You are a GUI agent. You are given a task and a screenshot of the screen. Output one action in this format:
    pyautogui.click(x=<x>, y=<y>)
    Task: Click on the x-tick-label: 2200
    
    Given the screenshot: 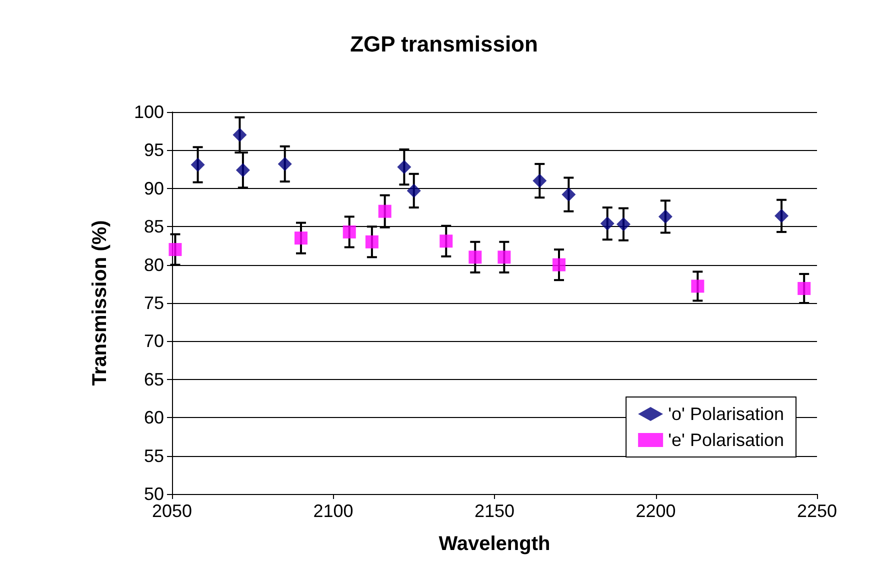 What is the action you would take?
    pyautogui.click(x=656, y=511)
    